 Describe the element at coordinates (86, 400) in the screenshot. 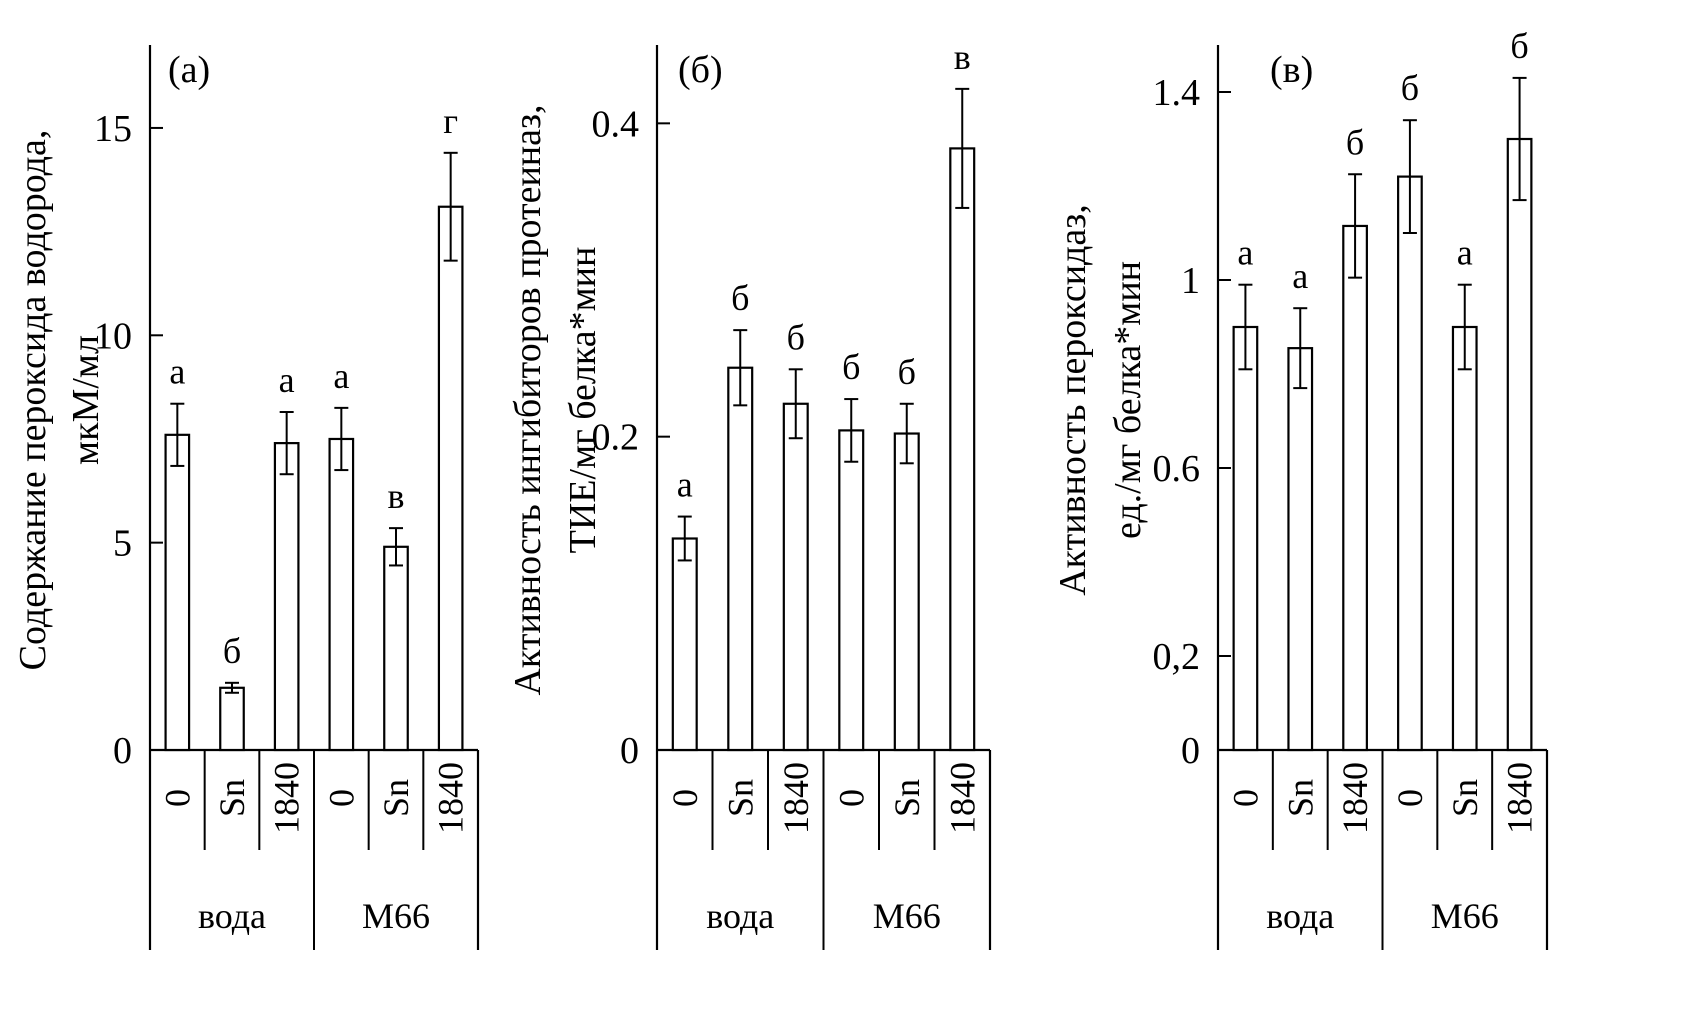

I see `y-axis-title-line: мкМ/мл` at that location.